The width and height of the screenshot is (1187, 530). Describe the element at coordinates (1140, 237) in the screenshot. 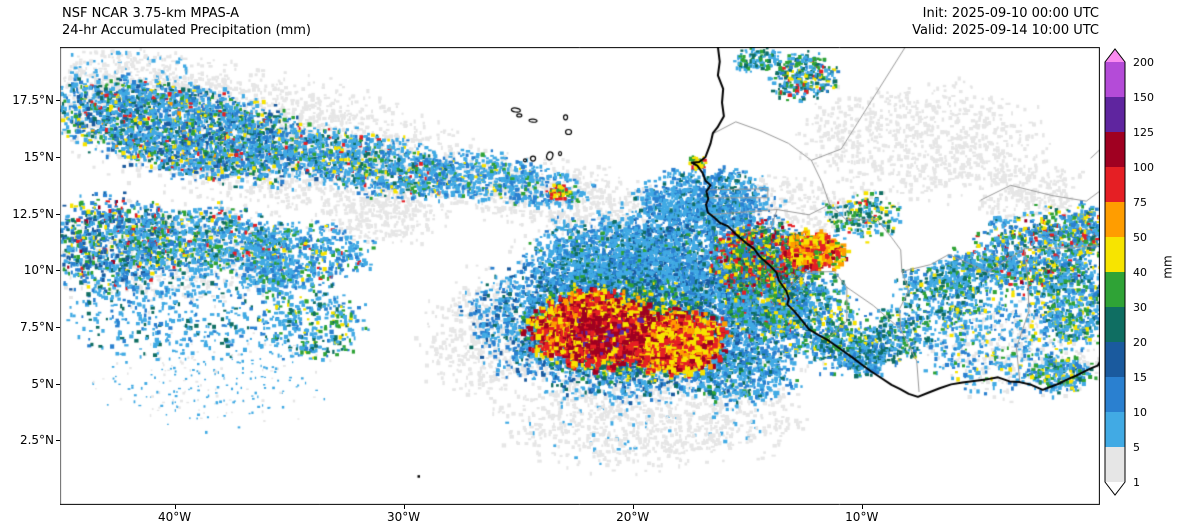

I see `colorbar-tick-label: 50` at that location.